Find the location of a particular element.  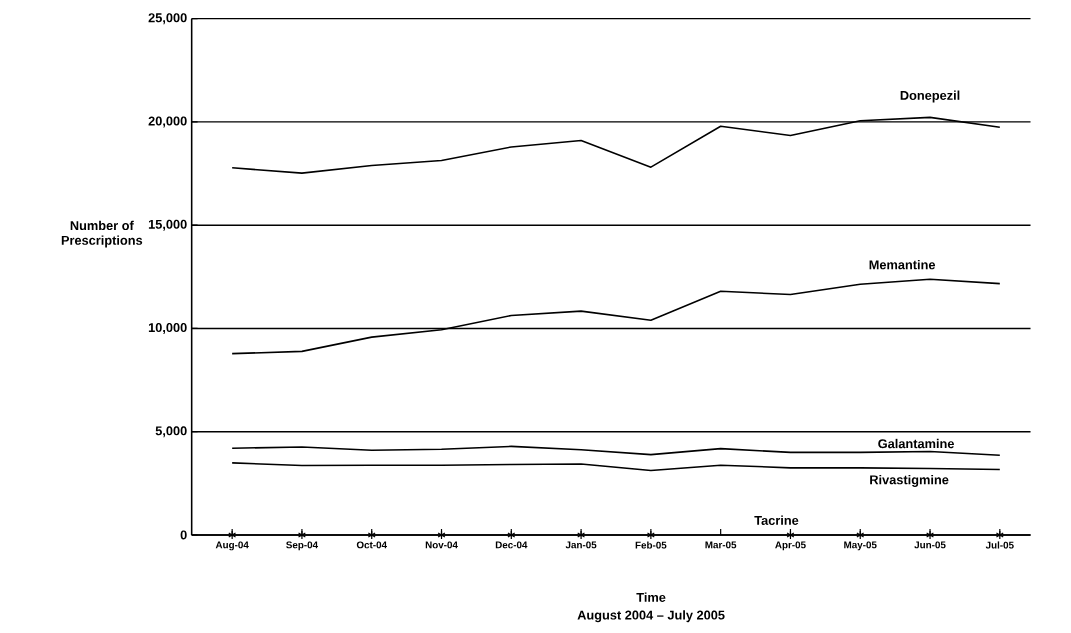

series-label: Donepezil is located at coordinates (930, 96).